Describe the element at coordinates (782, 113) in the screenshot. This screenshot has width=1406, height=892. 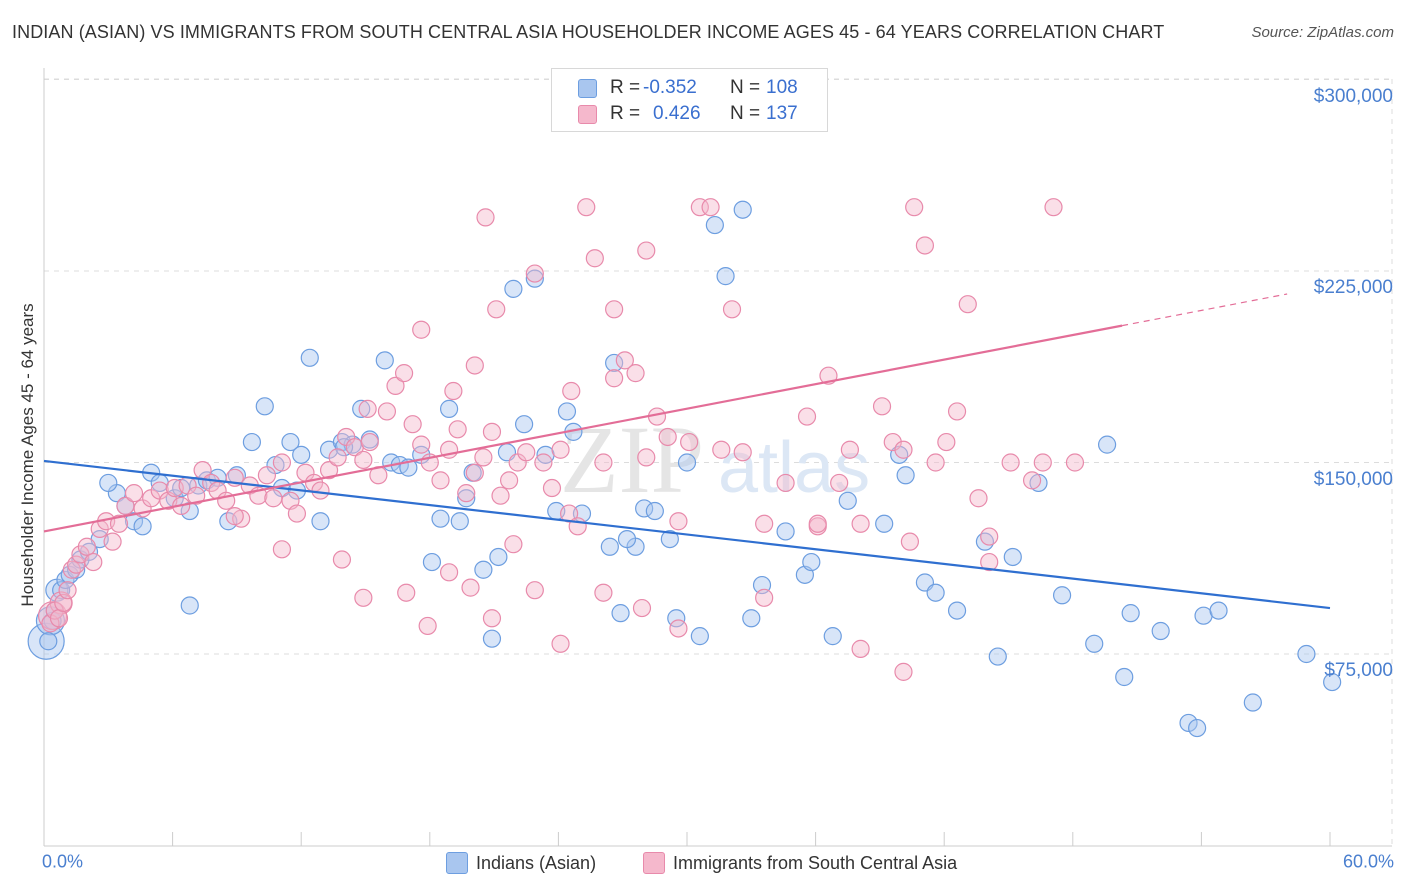
I see `legend-n-value: 137` at that location.